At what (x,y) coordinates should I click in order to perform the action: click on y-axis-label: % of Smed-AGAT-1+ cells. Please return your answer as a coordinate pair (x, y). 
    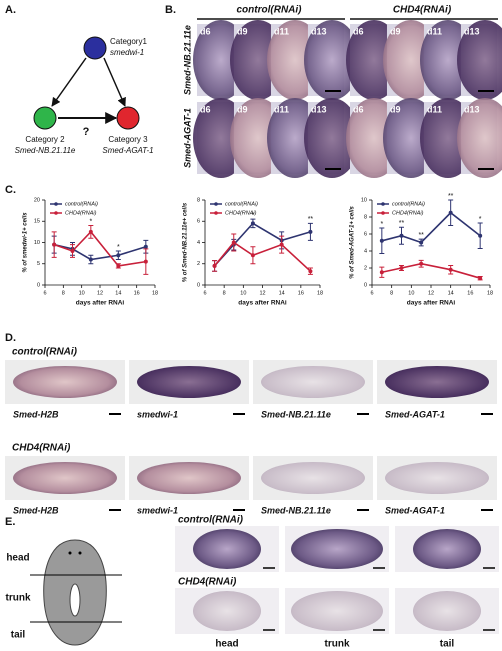
    Looking at the image, I should click on (353, 241).